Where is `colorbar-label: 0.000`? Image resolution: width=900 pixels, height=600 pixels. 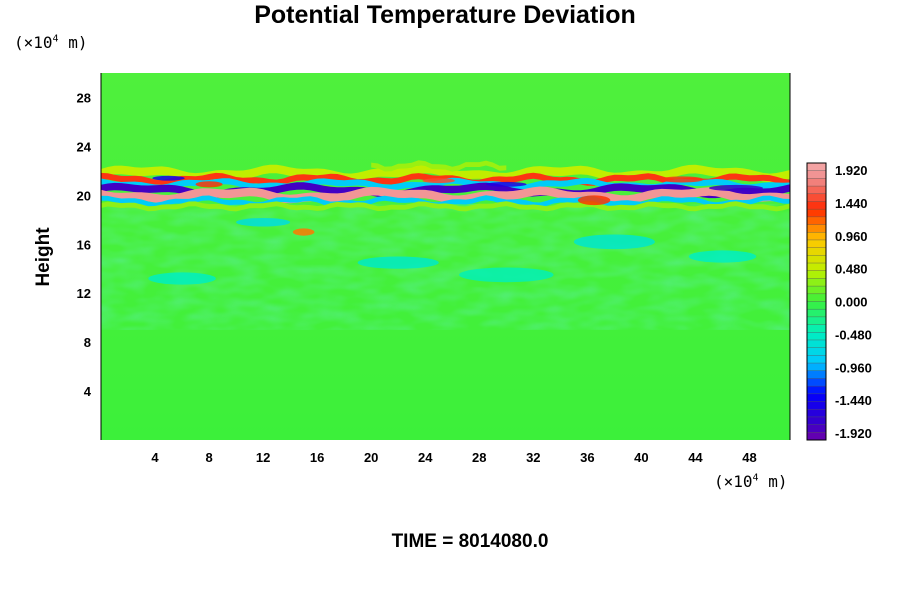 colorbar-label: 0.000 is located at coordinates (851, 302).